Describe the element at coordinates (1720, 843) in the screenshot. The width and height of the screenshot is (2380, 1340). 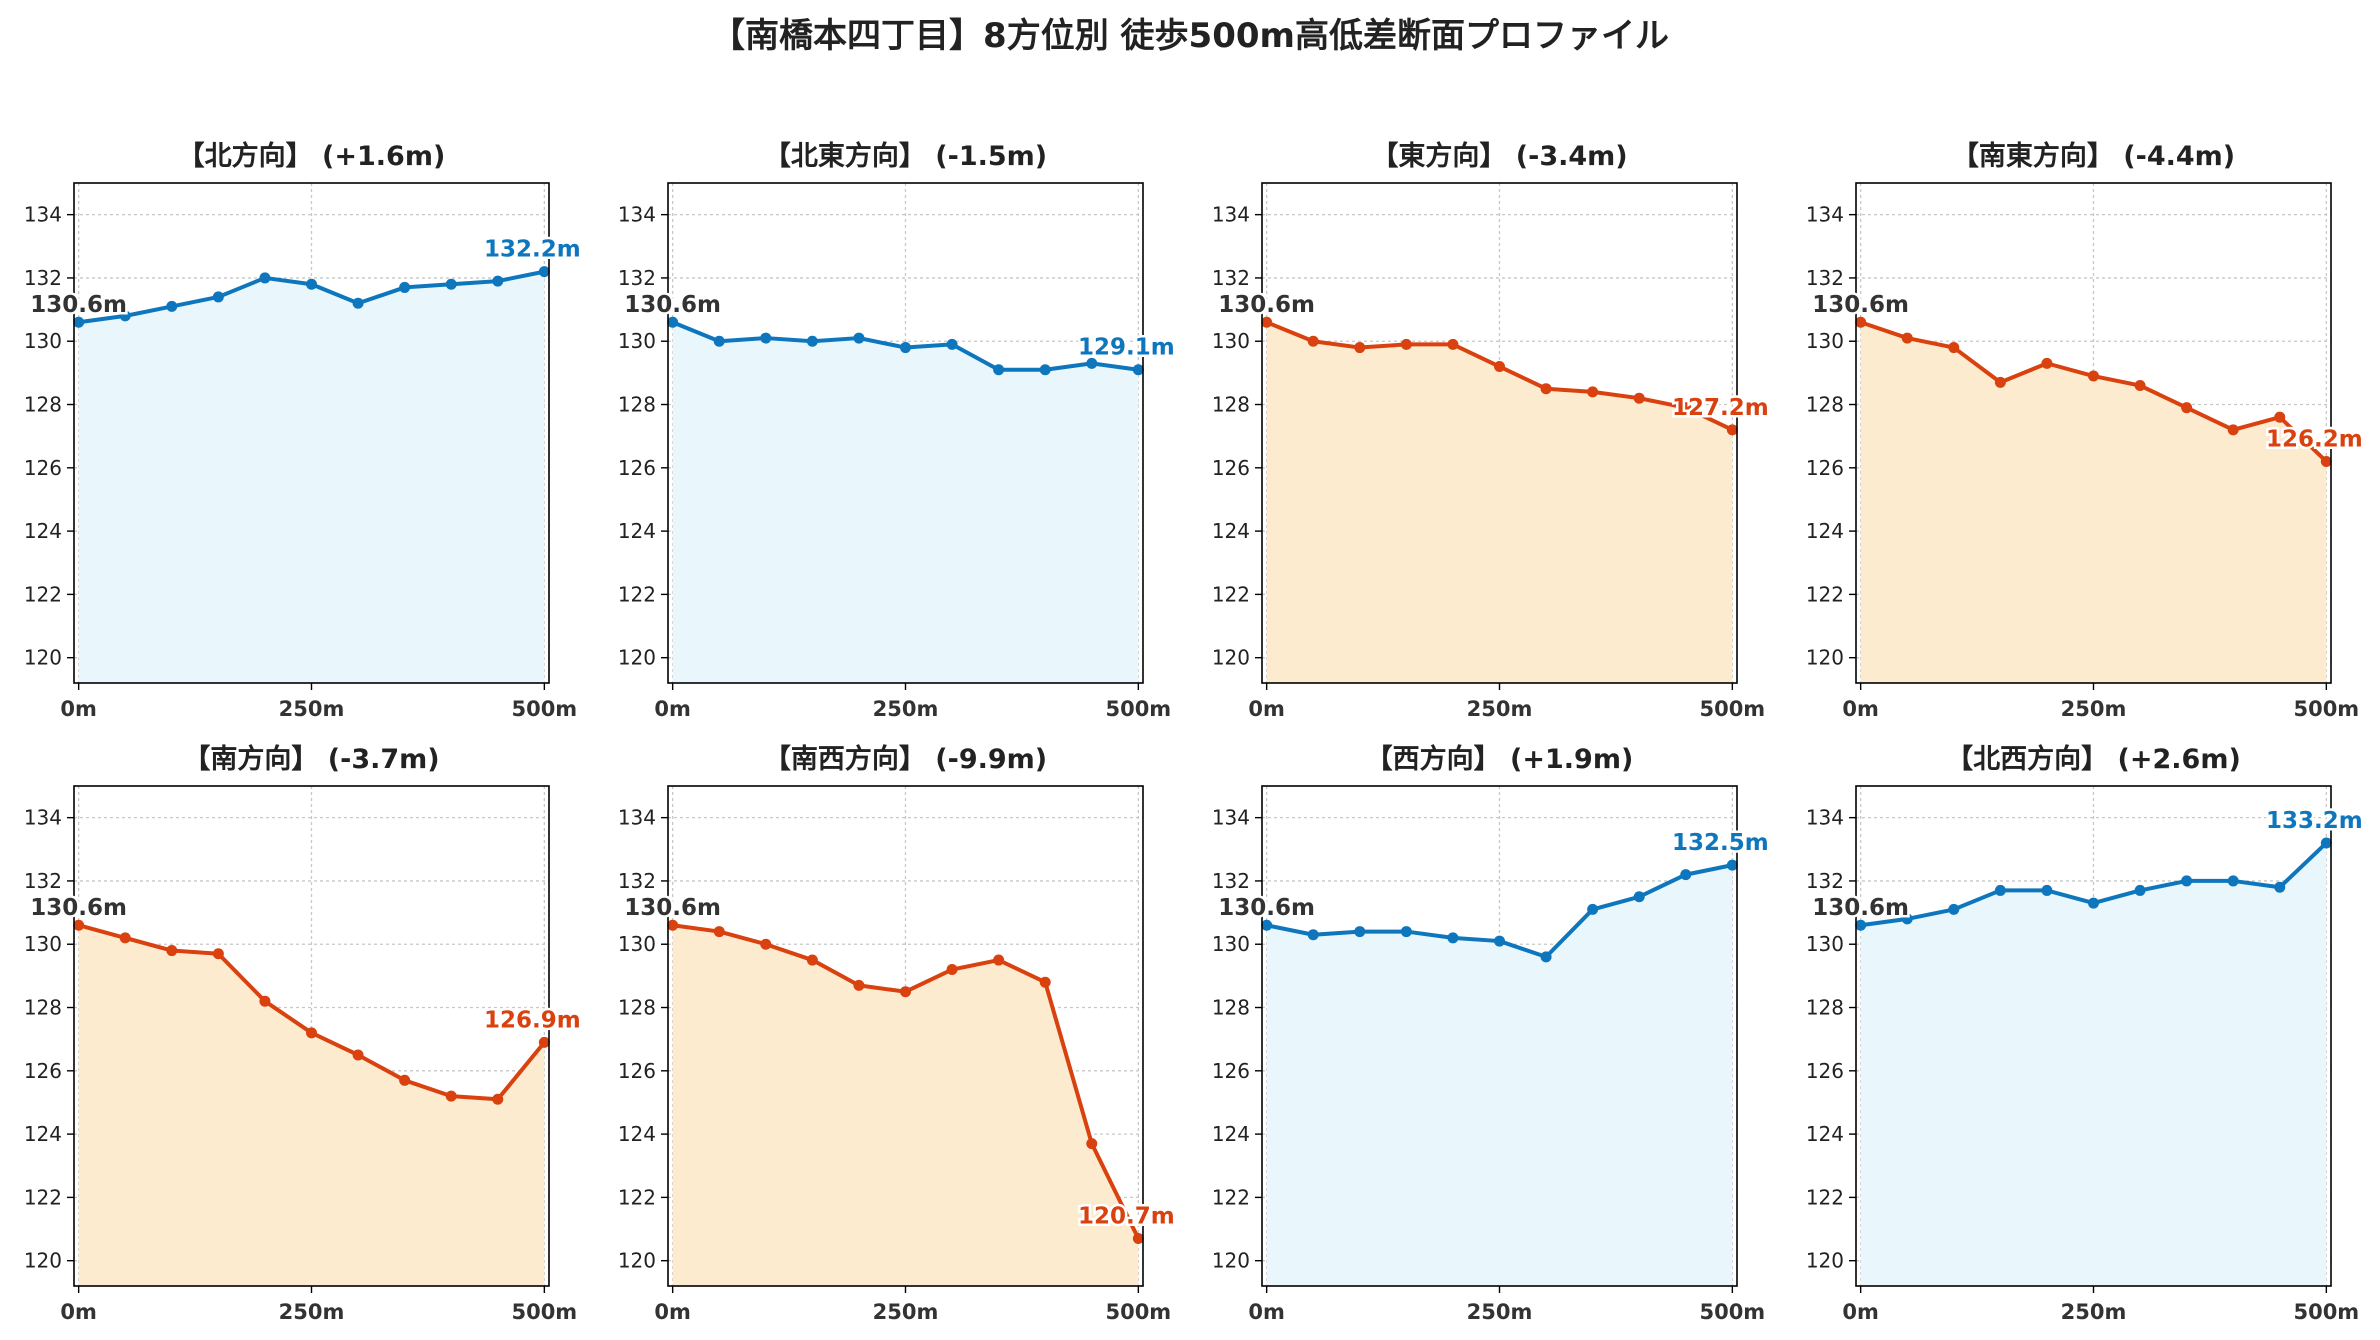
I see `end-value-label: 132.5m` at that location.